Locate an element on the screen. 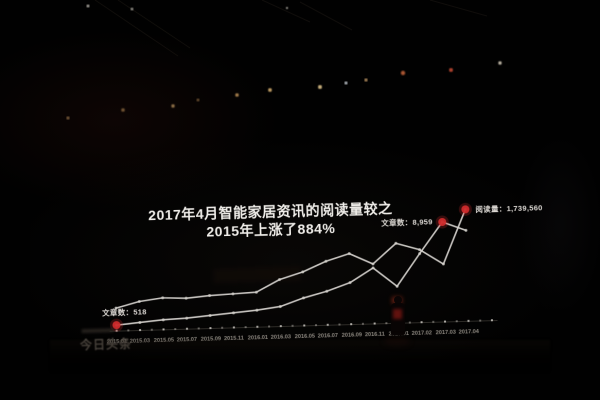 This screenshot has width=600, height=400. x-axis-label: 2015.11 is located at coordinates (234, 338).